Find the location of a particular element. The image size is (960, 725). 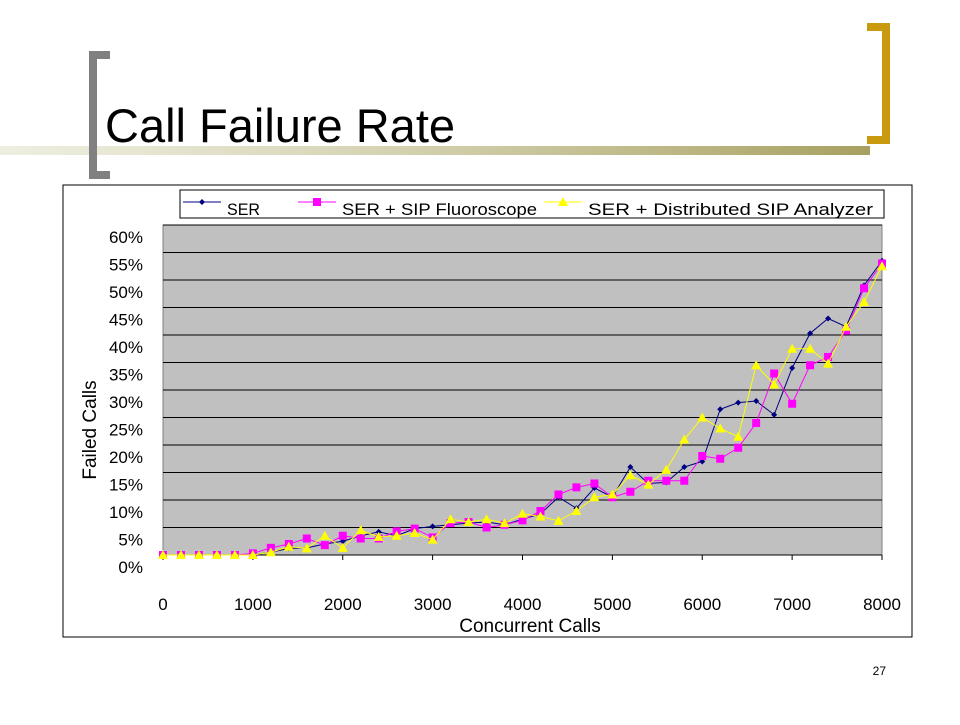

x-tick-label: 2000 is located at coordinates (343, 604).